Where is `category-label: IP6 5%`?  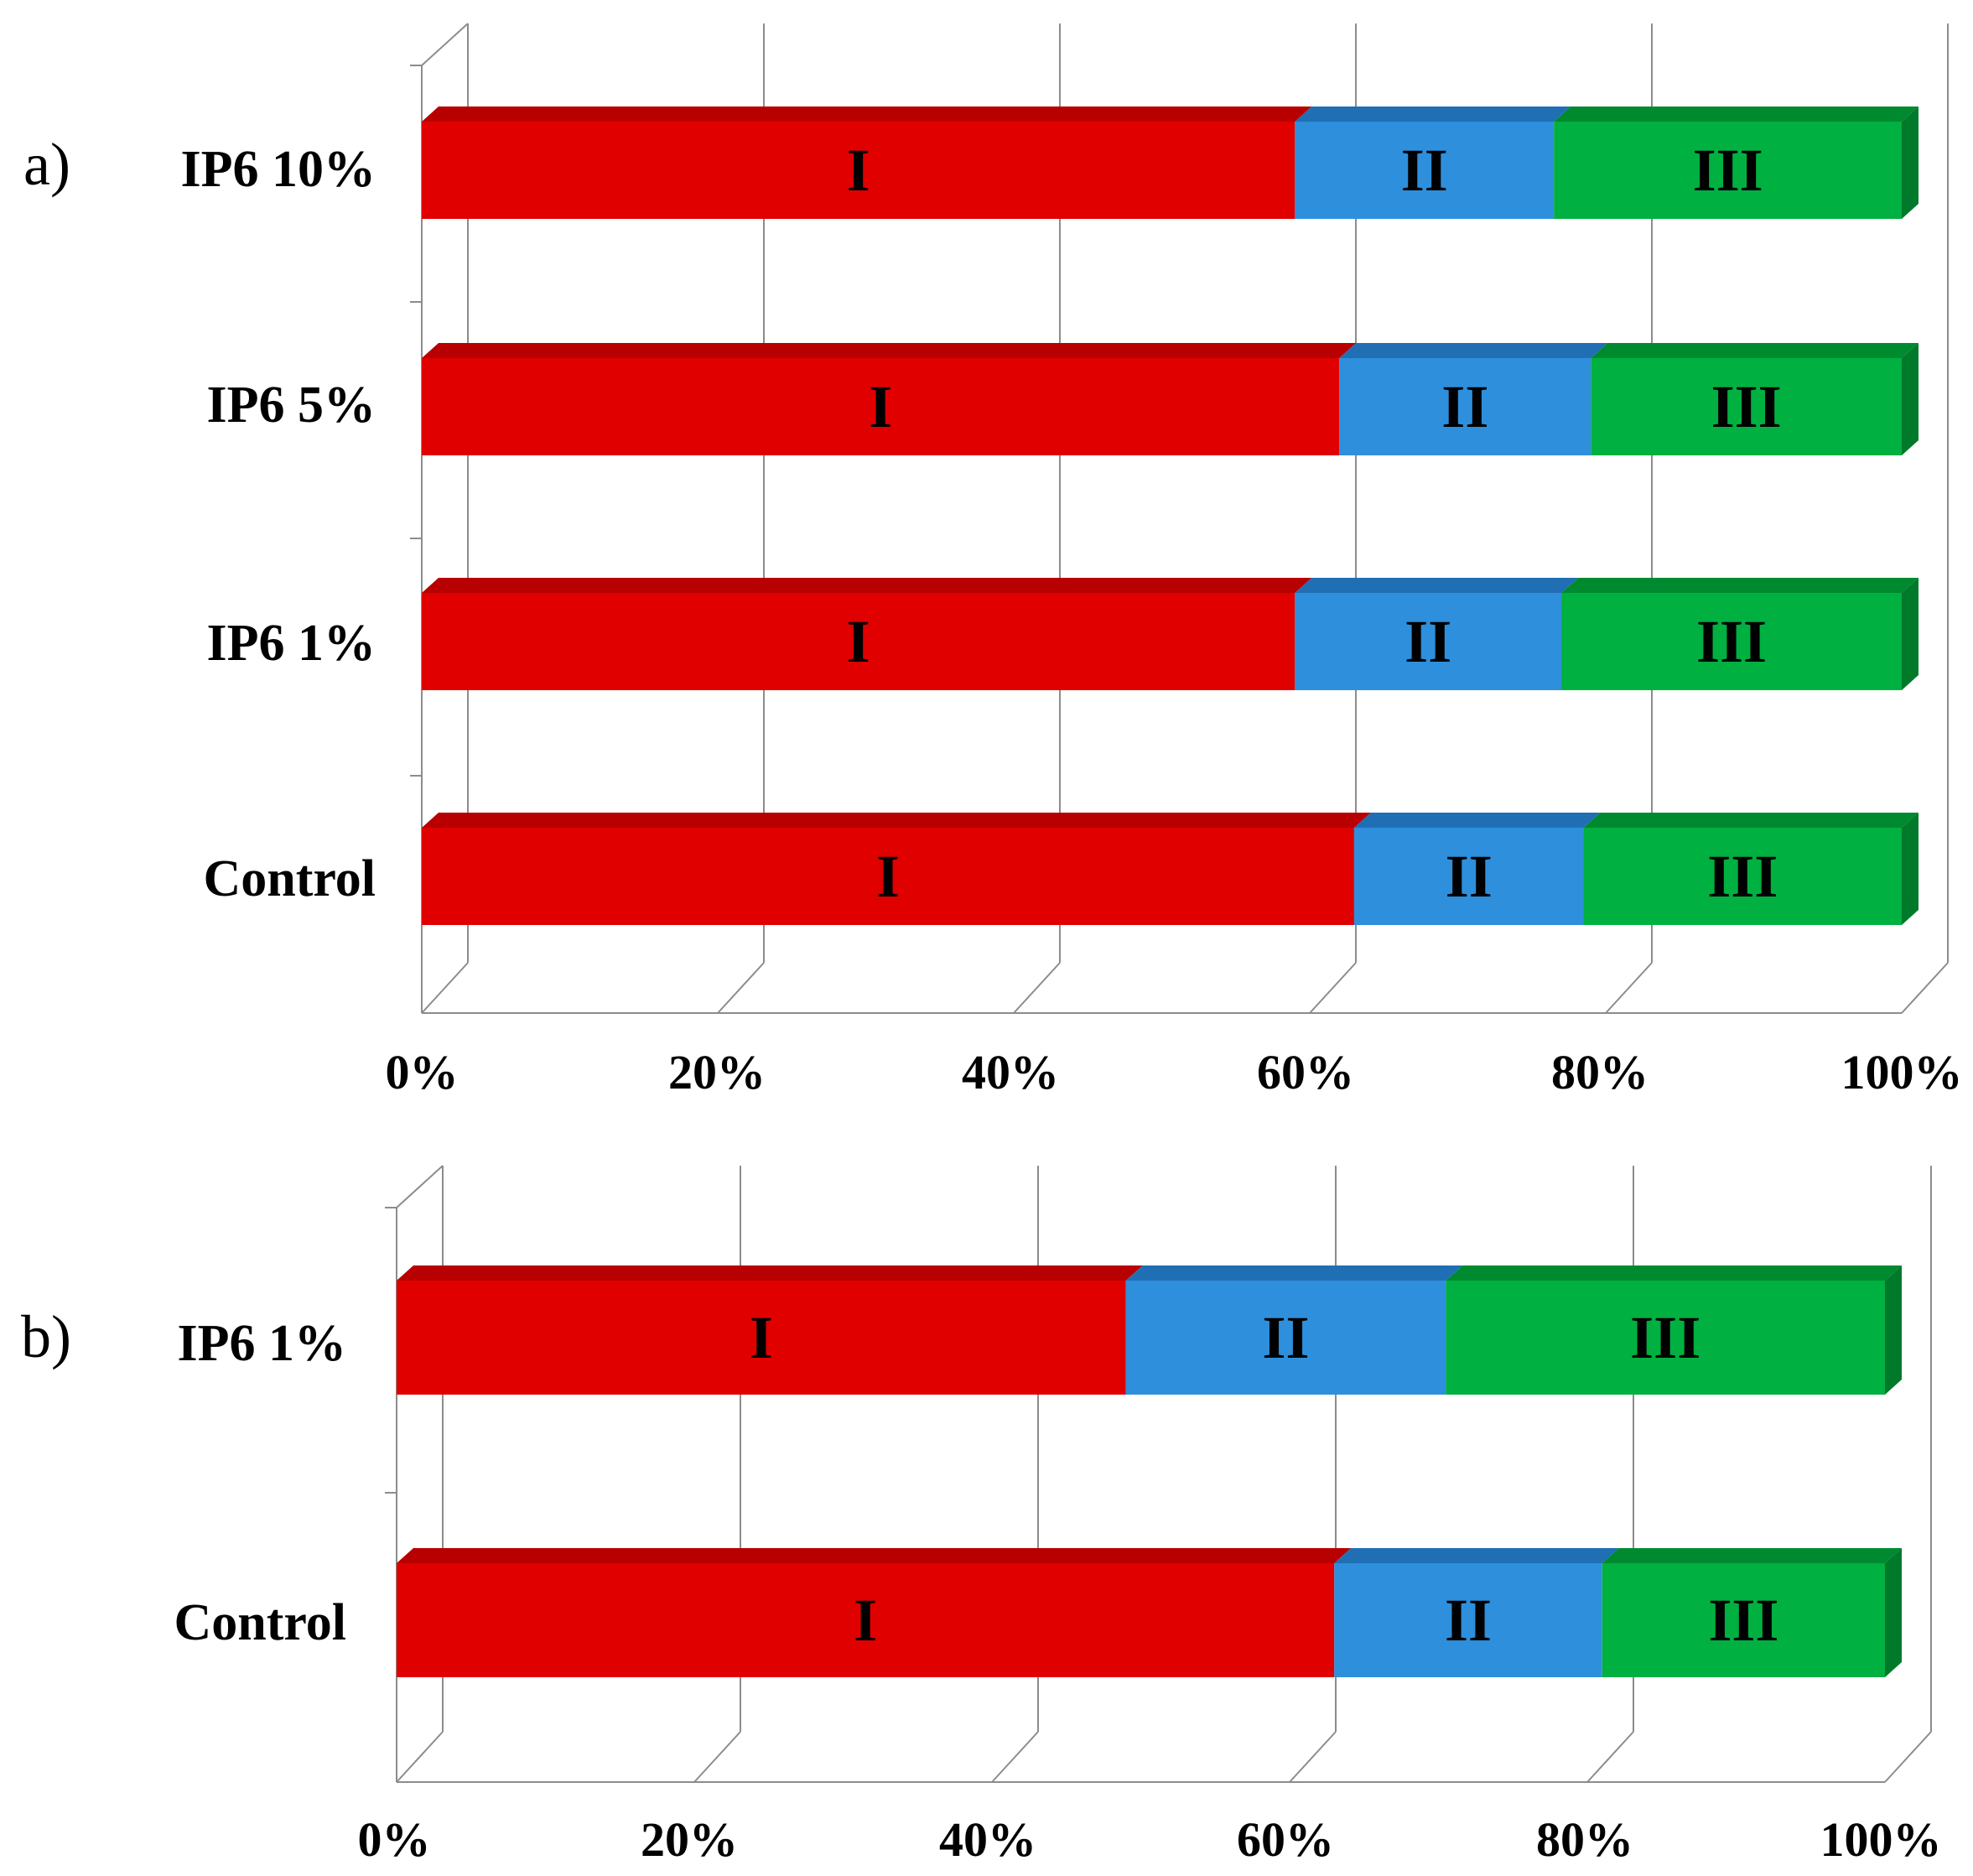 category-label: IP6 5% is located at coordinates (291, 405).